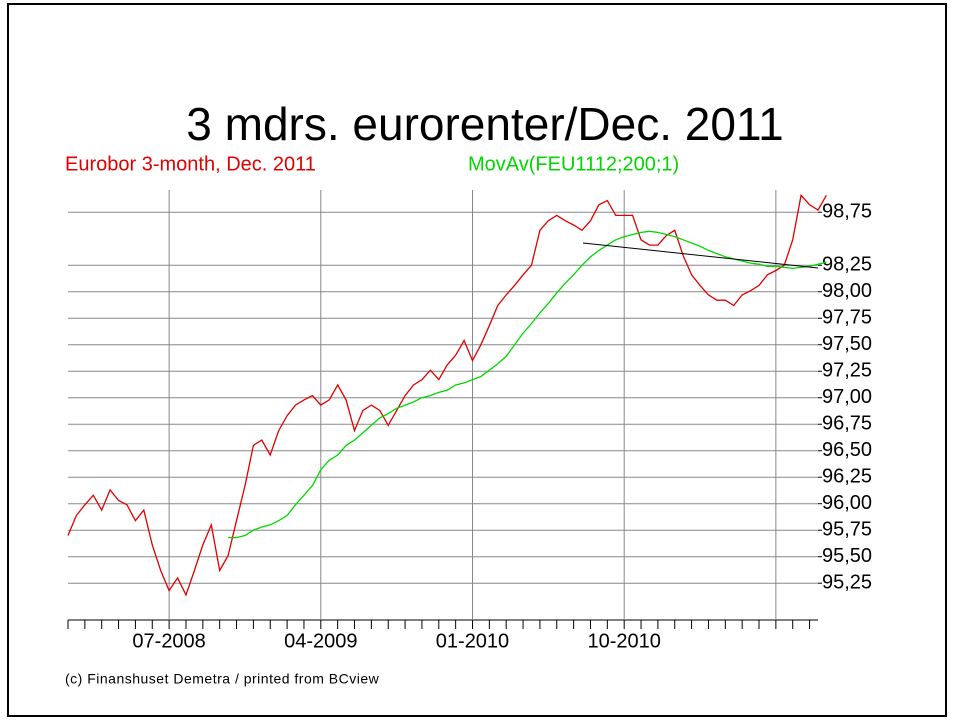  What do you see at coordinates (847, 291) in the screenshot?
I see `y-tick-label: 98,00` at bounding box center [847, 291].